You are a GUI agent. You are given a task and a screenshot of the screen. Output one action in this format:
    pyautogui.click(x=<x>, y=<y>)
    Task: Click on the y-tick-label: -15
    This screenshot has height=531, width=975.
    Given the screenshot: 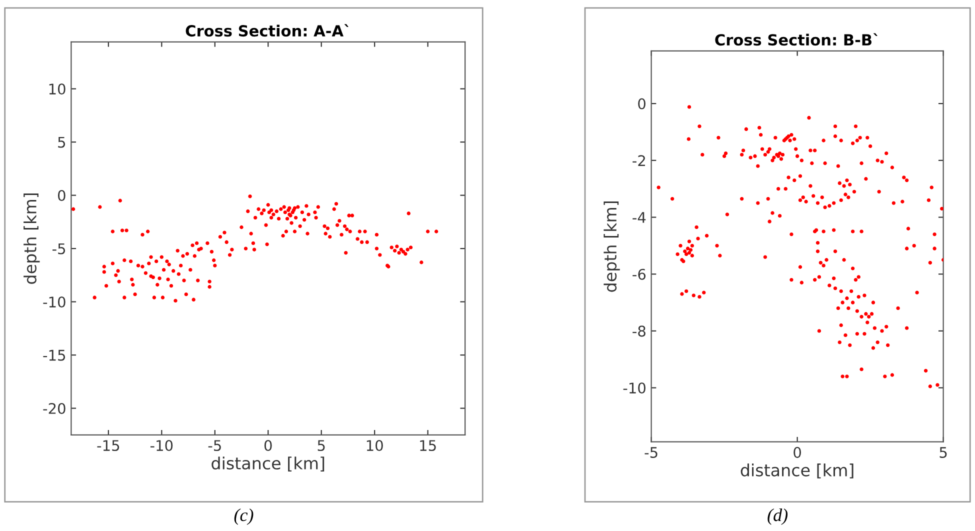 What is the action you would take?
    pyautogui.click(x=54, y=355)
    